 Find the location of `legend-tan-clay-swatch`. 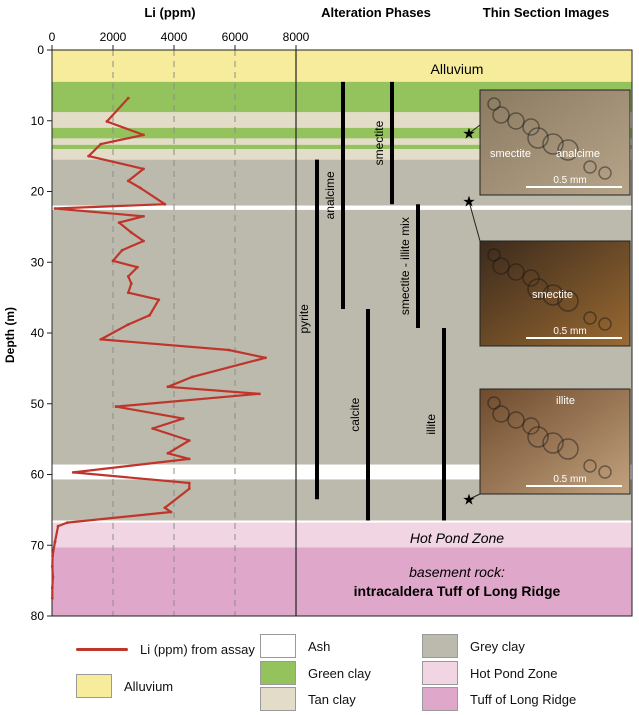

legend-tan-clay-swatch is located at coordinates (278, 699).